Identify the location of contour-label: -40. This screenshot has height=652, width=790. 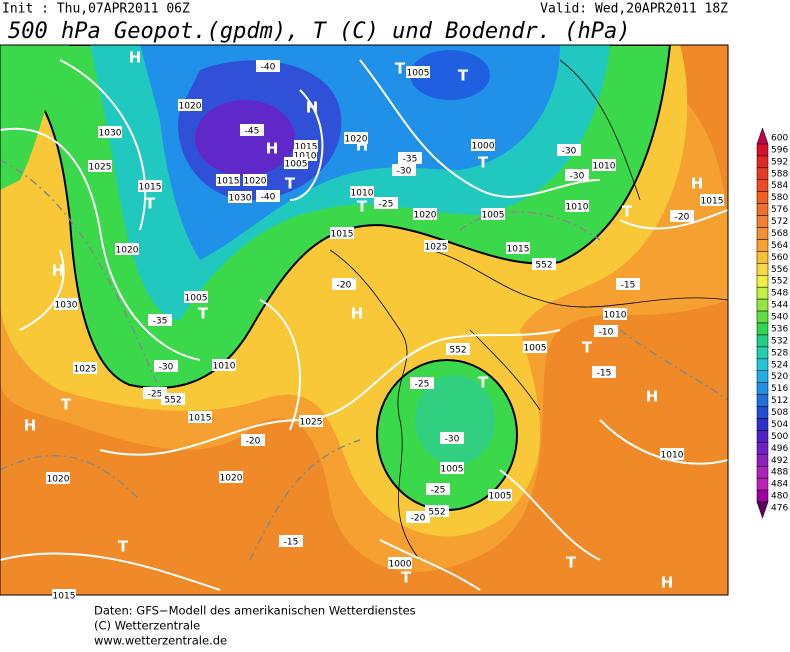
(268, 198).